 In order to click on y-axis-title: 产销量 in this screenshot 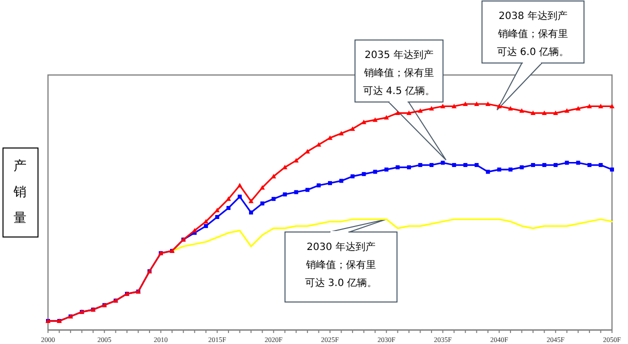, I will do `click(19, 192)`.